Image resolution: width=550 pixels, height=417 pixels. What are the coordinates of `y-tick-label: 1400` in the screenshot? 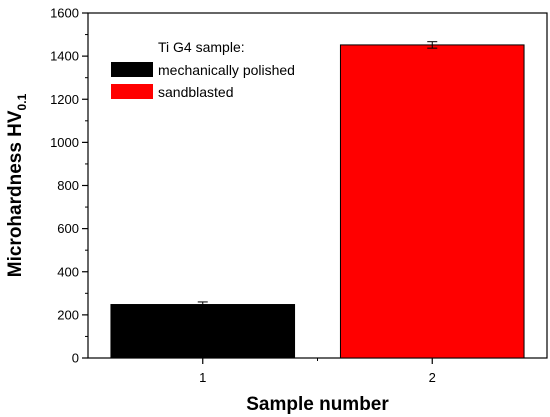 It's located at (64, 56).